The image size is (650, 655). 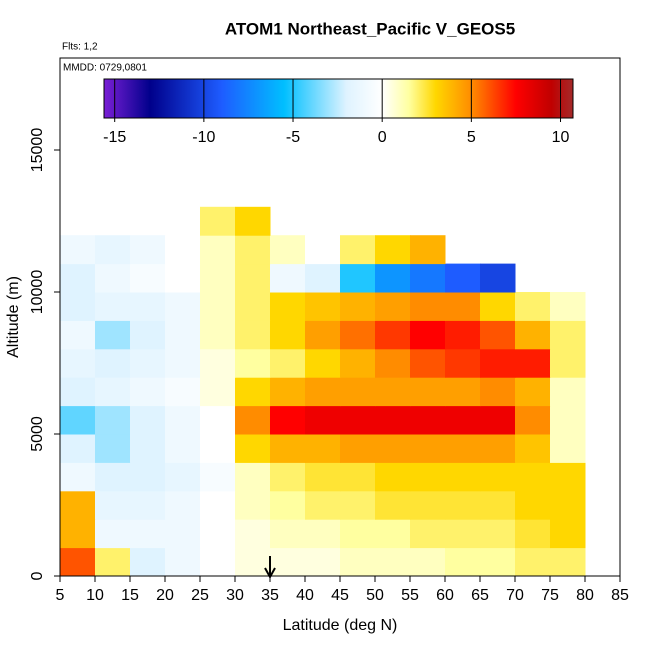 What do you see at coordinates (480, 595) in the screenshot?
I see `x-tick-label: 65` at bounding box center [480, 595].